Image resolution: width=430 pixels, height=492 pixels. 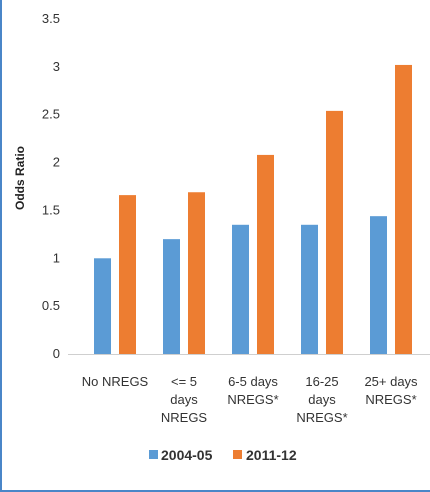 I want to click on y-tick-label: 1, so click(x=56, y=257).